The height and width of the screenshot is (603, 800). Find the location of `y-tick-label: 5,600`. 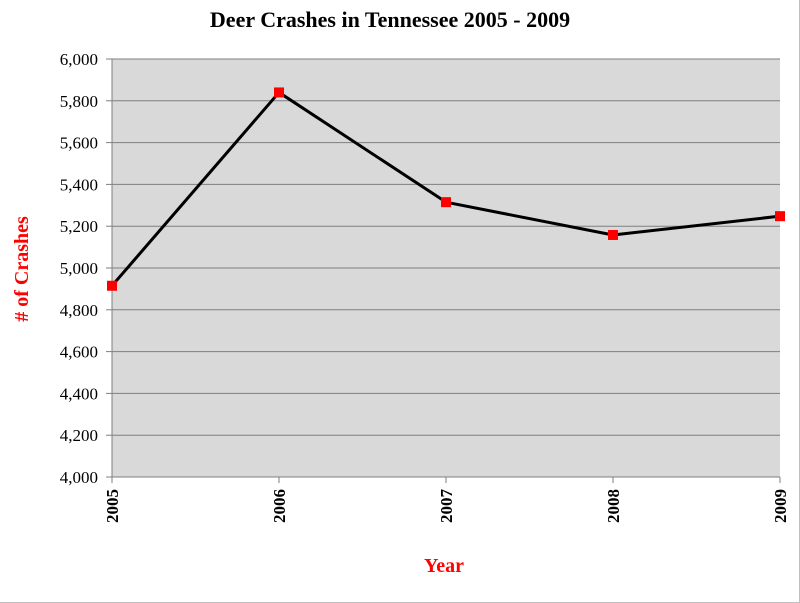

y-tick-label: 5,600 is located at coordinates (79, 143).